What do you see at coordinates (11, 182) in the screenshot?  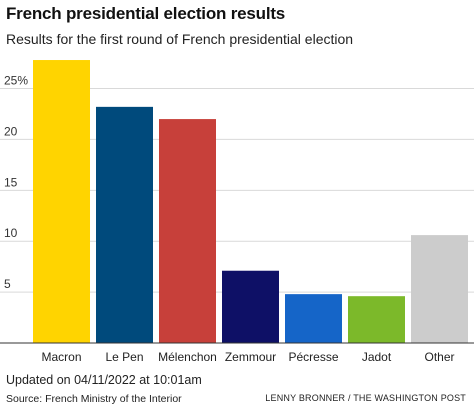 I see `y-tick-label: 15` at bounding box center [11, 182].